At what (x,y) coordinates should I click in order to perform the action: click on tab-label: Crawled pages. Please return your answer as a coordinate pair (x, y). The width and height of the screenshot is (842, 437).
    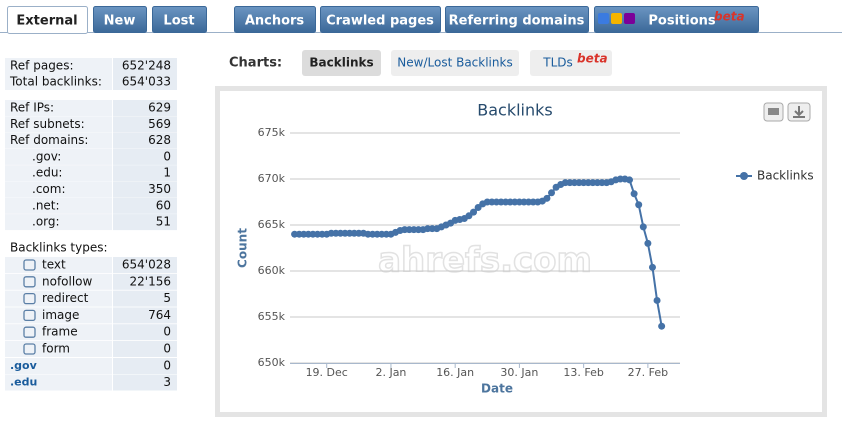
    Looking at the image, I should click on (380, 21).